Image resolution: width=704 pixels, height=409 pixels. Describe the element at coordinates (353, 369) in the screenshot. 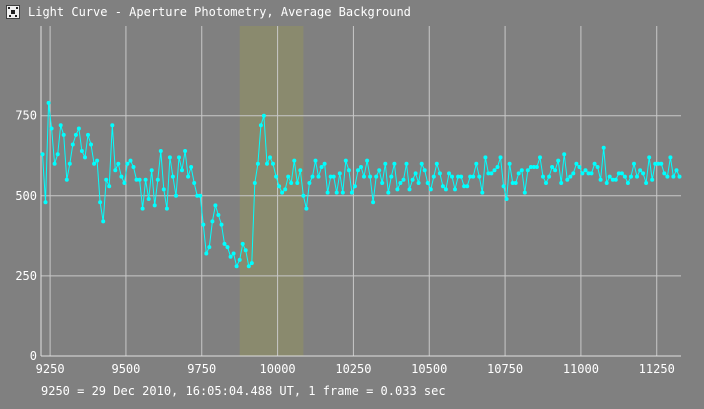

I see `x-tick-label: 10250` at that location.